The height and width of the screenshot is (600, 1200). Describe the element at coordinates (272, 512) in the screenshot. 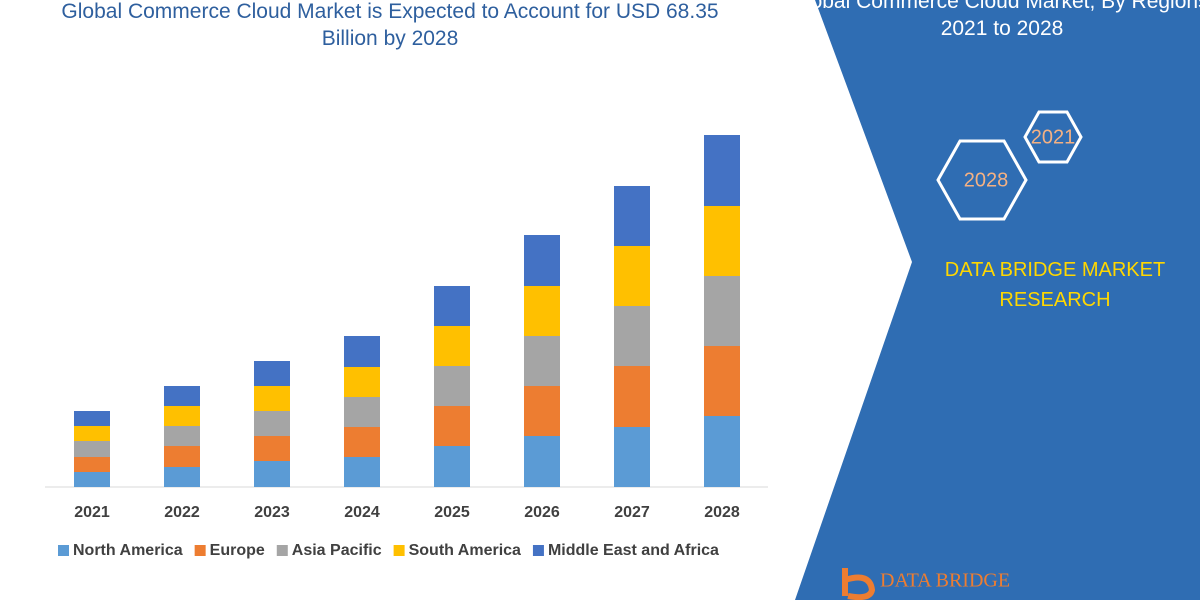

I see `x-tick-label: 2023` at that location.